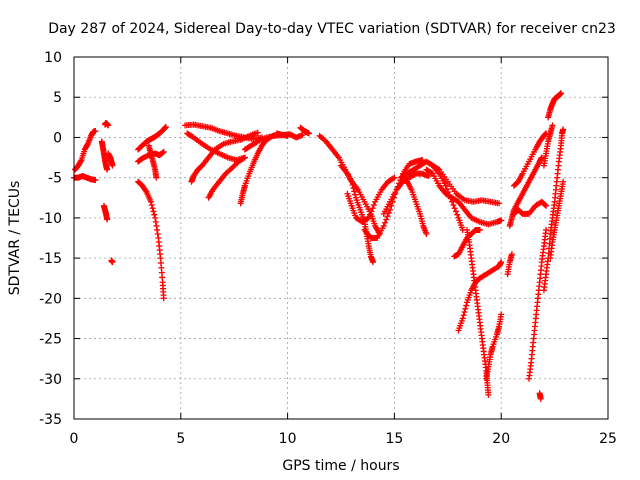  What do you see at coordinates (340, 466) in the screenshot?
I see `x-axis-title: GPS time / hours` at bounding box center [340, 466].